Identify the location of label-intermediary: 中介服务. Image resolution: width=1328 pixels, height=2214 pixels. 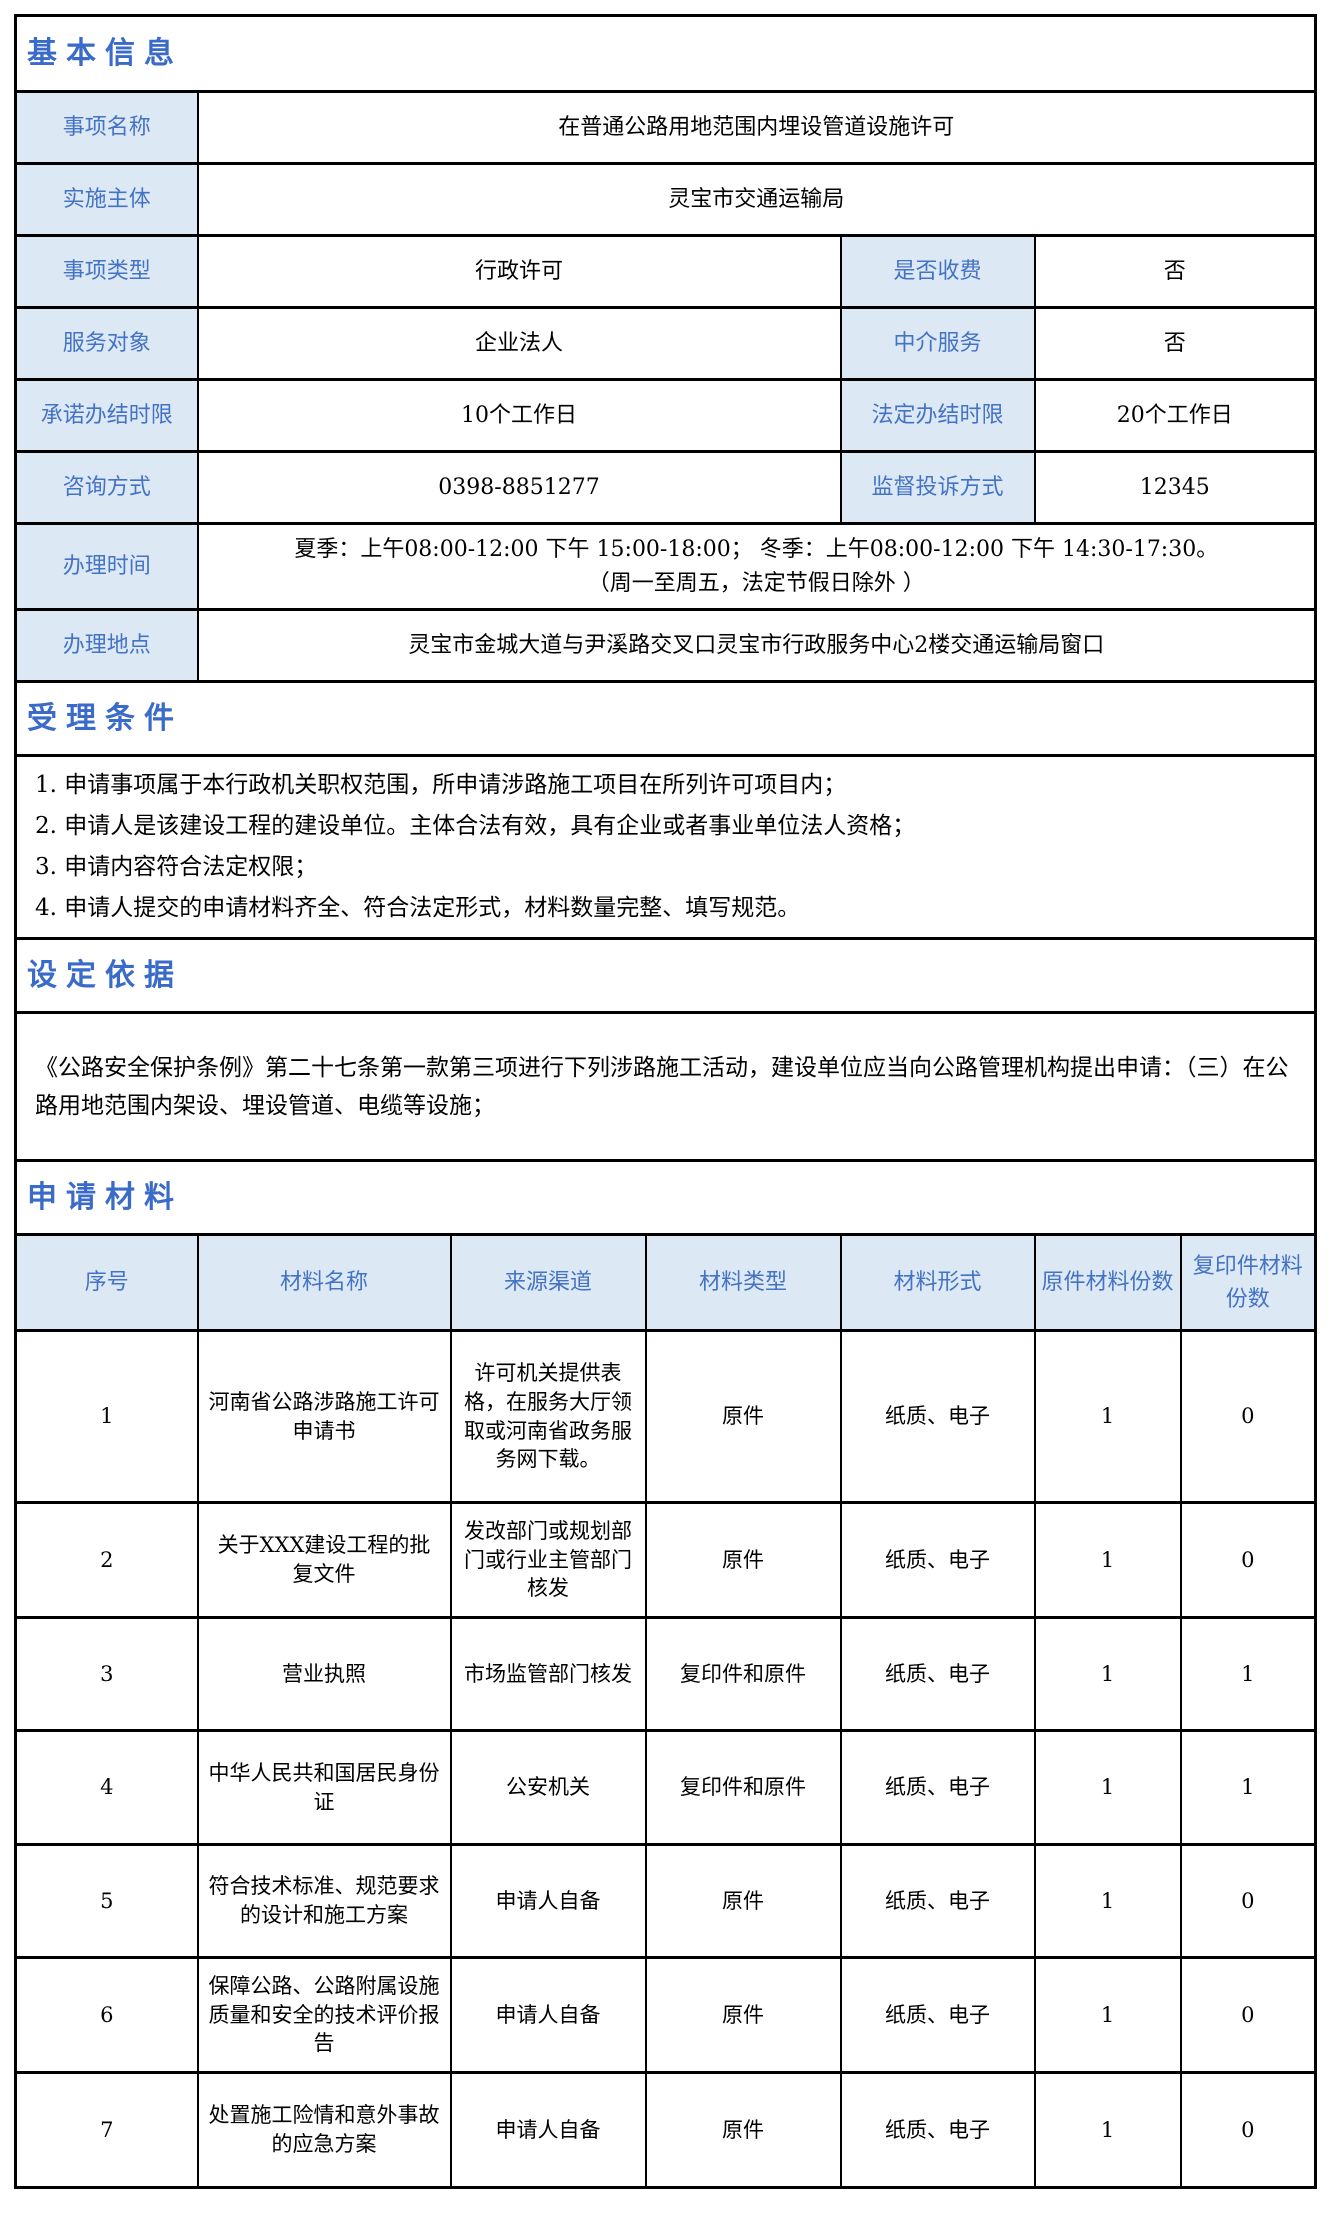
(937, 343).